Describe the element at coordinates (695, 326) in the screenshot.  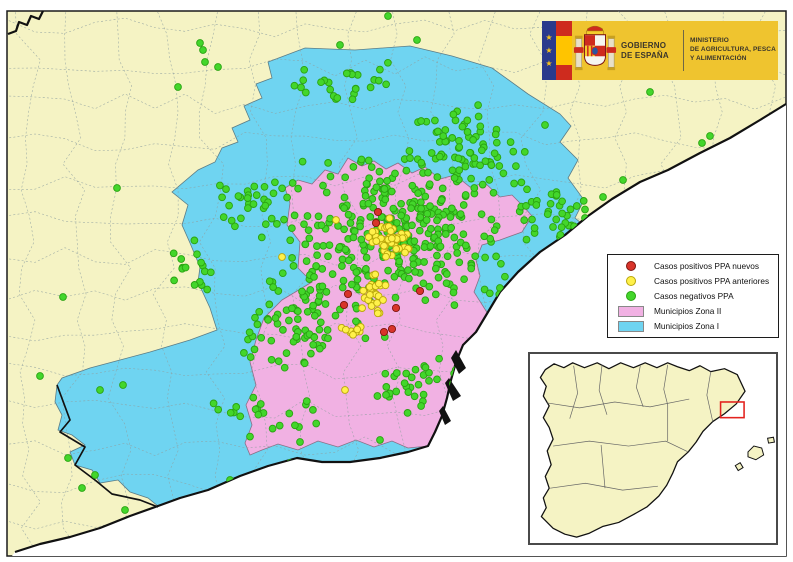
I see `legend-item: Municipios Zona I` at that location.